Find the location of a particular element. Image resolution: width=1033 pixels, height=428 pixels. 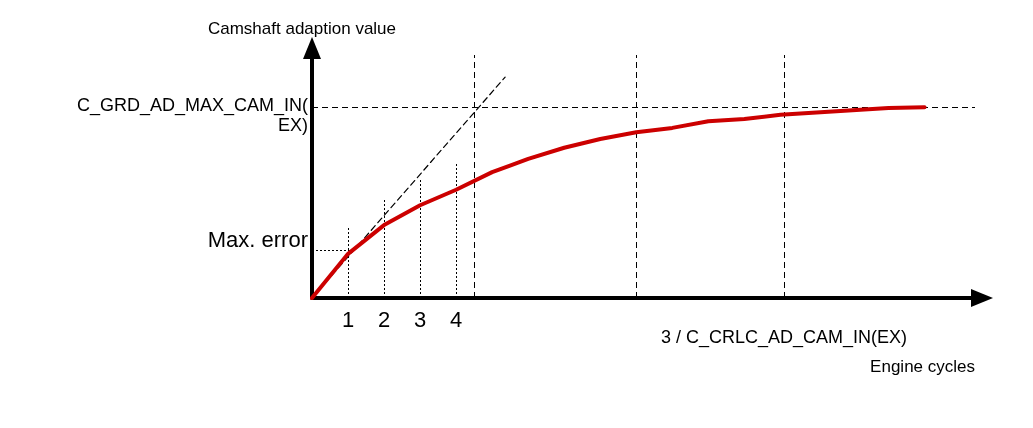

y-axis-title: Camshaft adaption value is located at coordinates (302, 28).